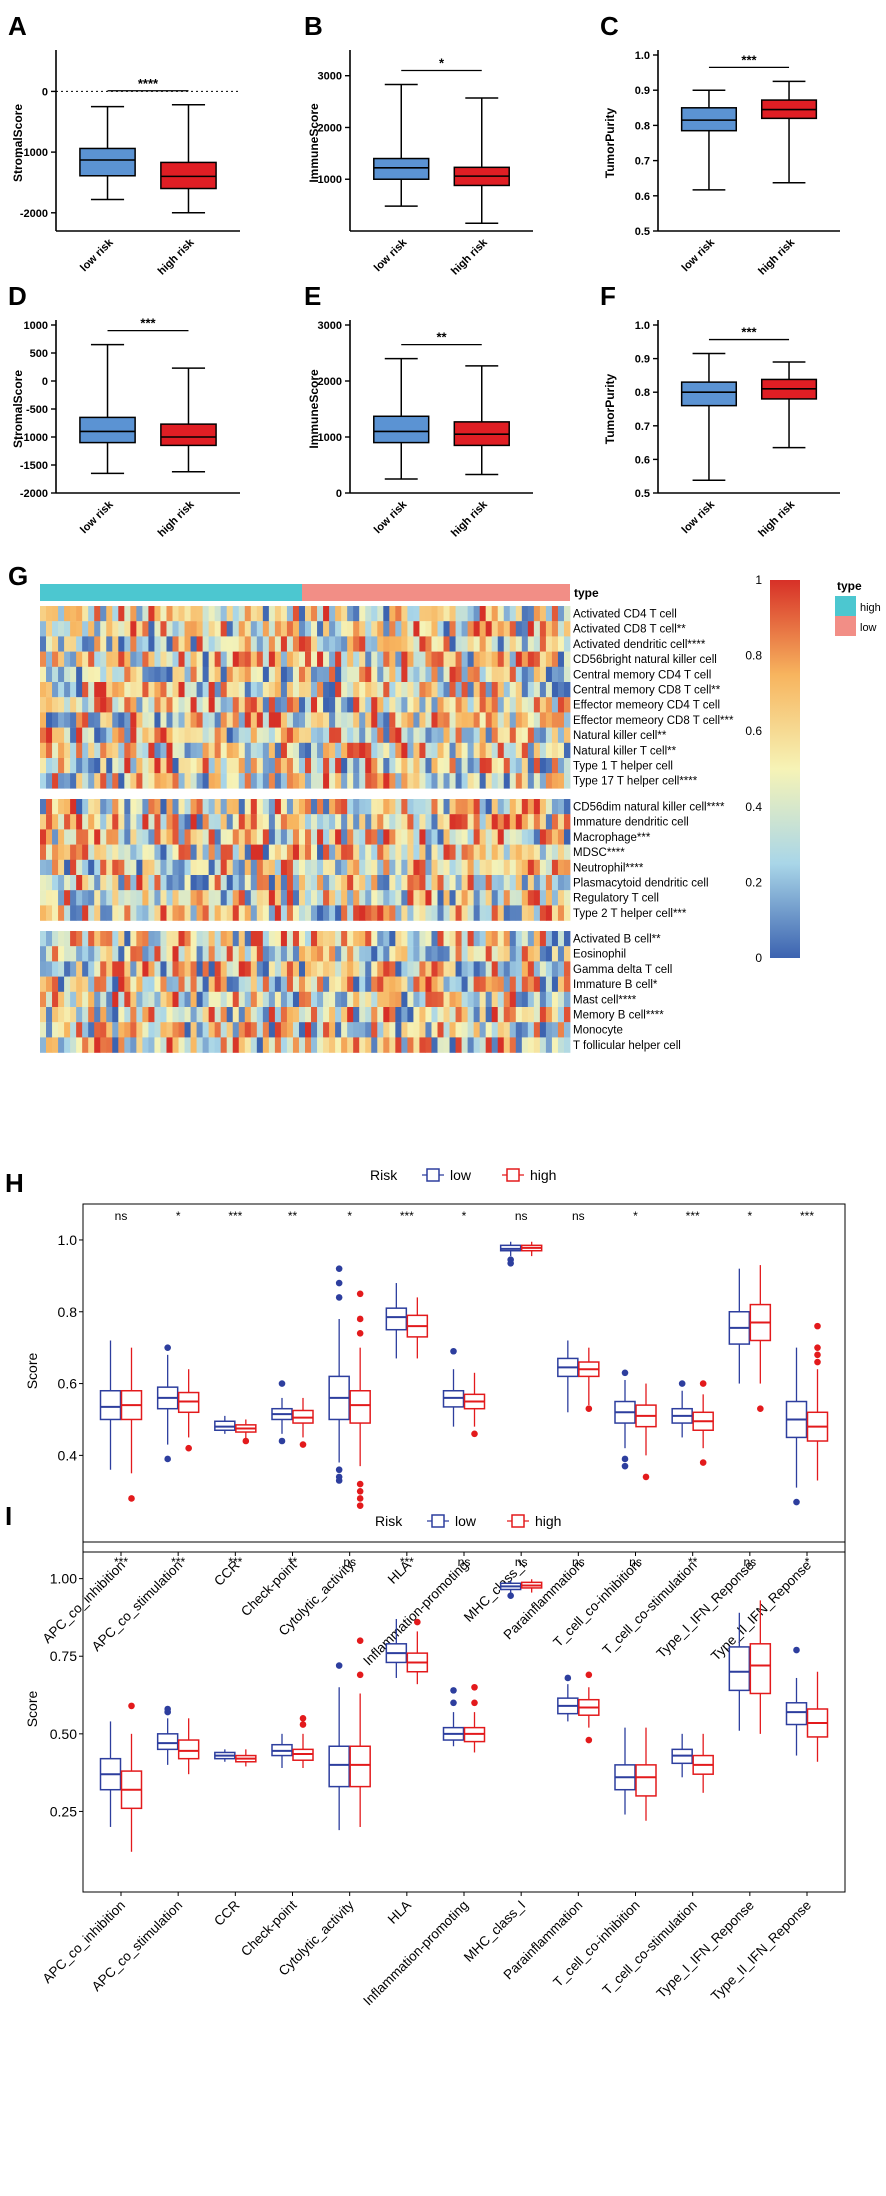 Image resolution: width=886 pixels, height=2196 pixels. I want to click on colorbar-tick-label: 0.2, so click(753, 882).